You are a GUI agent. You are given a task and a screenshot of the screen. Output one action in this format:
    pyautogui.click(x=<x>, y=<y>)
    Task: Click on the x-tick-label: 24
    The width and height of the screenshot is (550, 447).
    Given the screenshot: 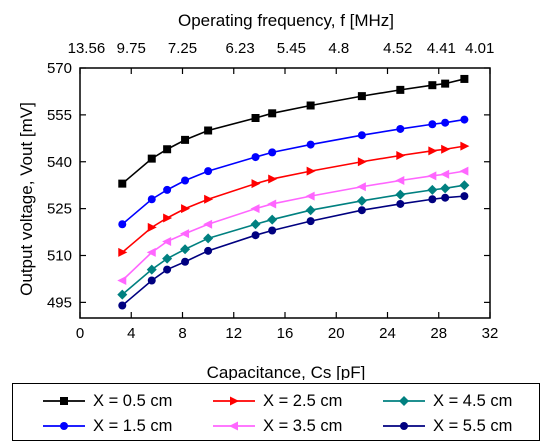 What is the action you would take?
    pyautogui.click(x=387, y=333)
    